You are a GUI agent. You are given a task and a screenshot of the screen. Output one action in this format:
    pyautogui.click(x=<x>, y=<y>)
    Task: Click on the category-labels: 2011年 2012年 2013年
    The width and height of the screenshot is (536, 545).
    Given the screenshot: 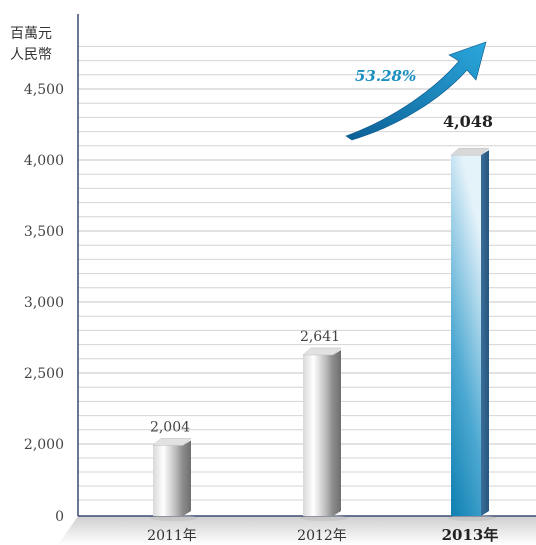 What is the action you would take?
    pyautogui.click(x=322, y=535)
    